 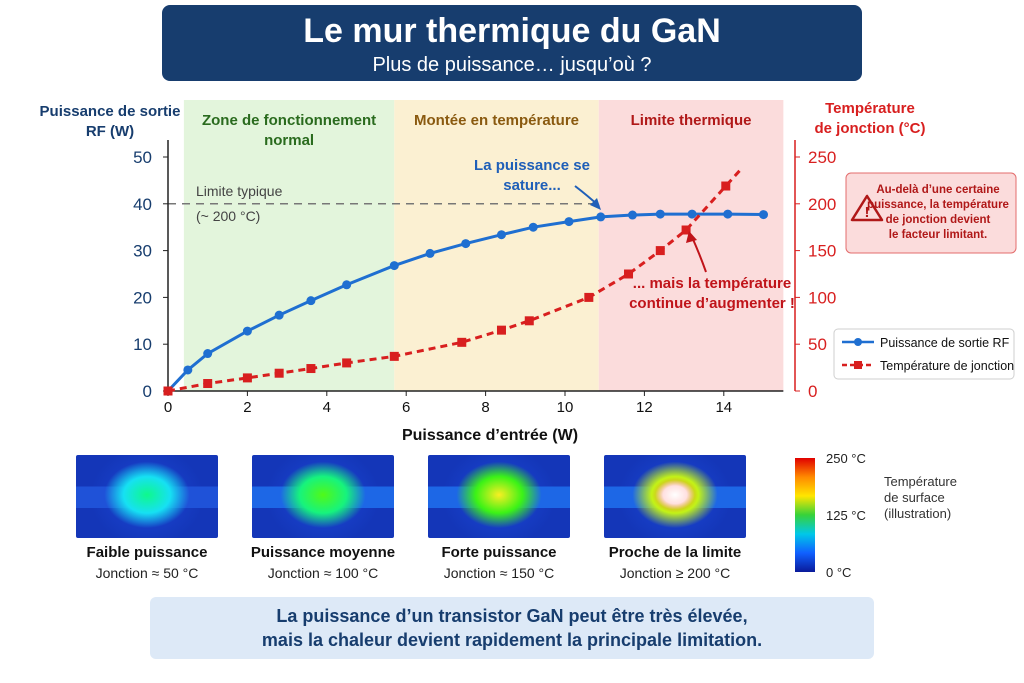 I want to click on y-left-tick-label: 20, so click(x=142, y=297).